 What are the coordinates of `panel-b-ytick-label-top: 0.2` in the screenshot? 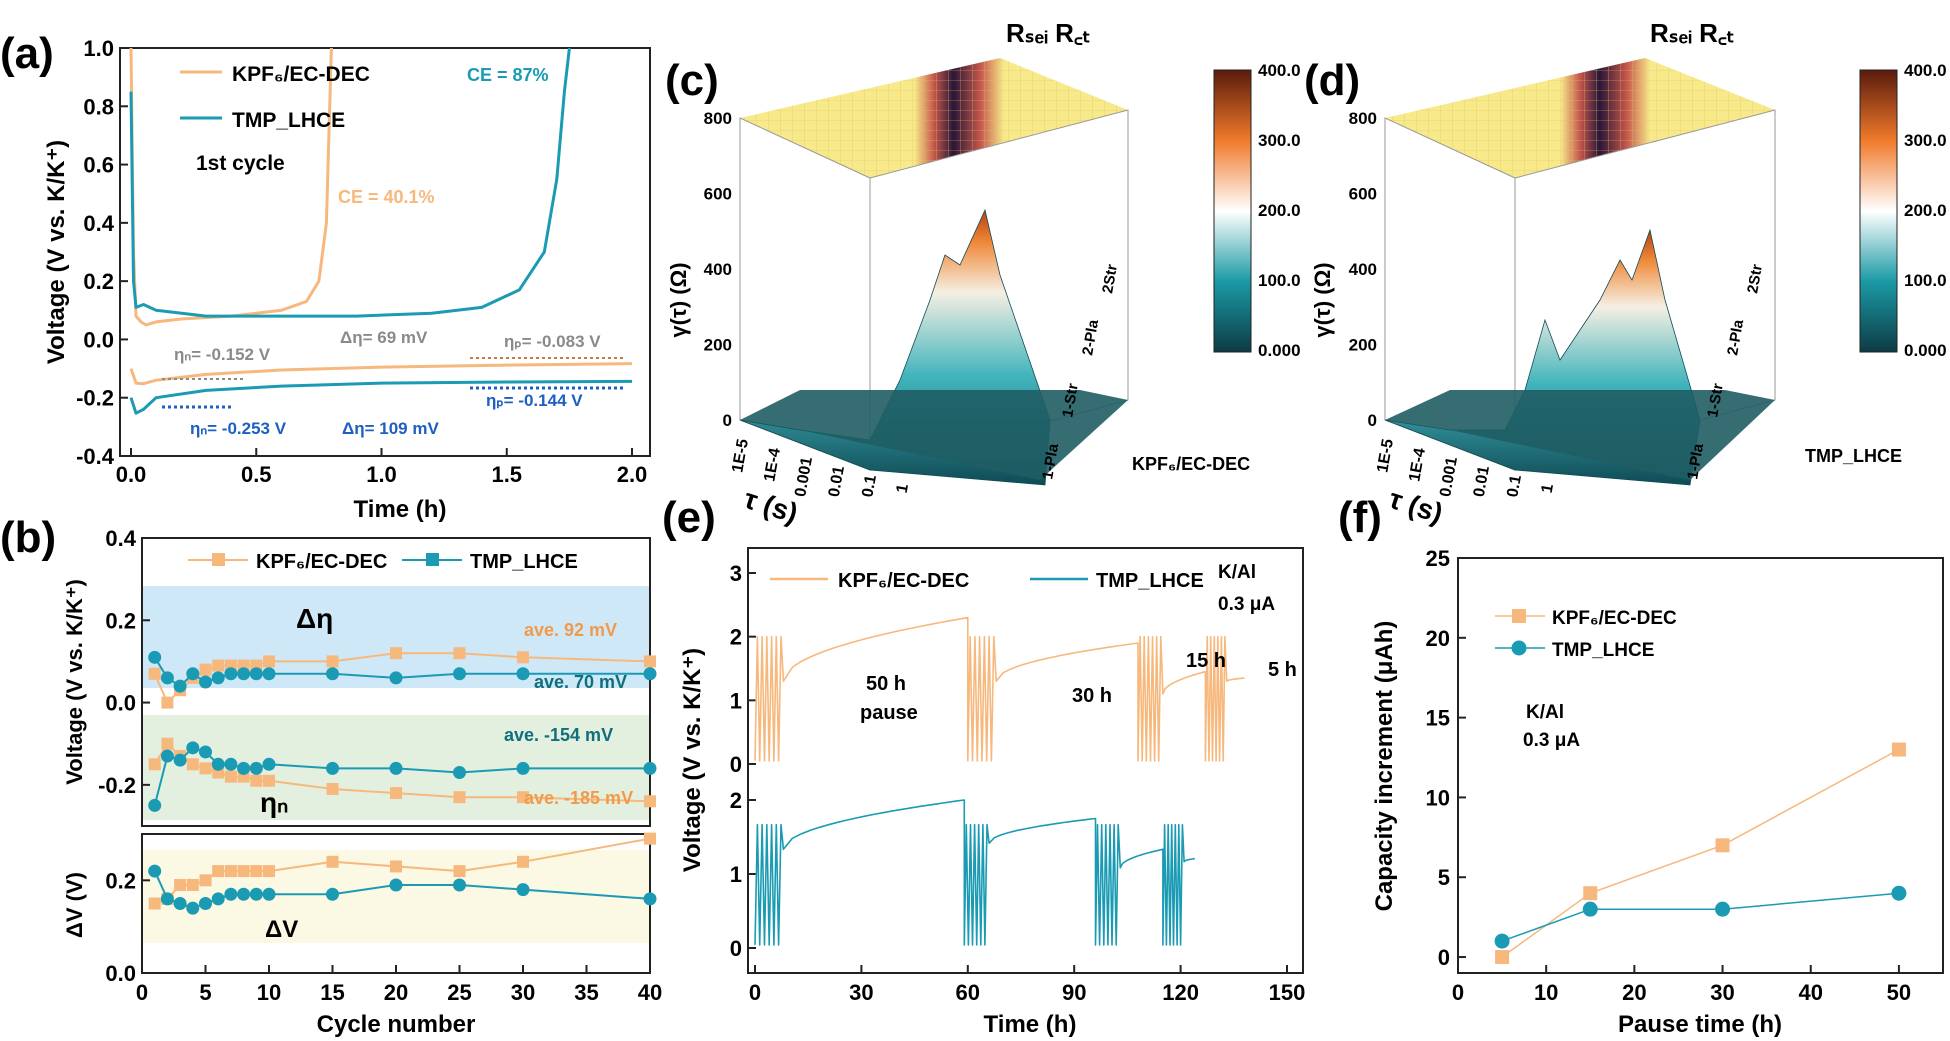 It's located at (120, 620).